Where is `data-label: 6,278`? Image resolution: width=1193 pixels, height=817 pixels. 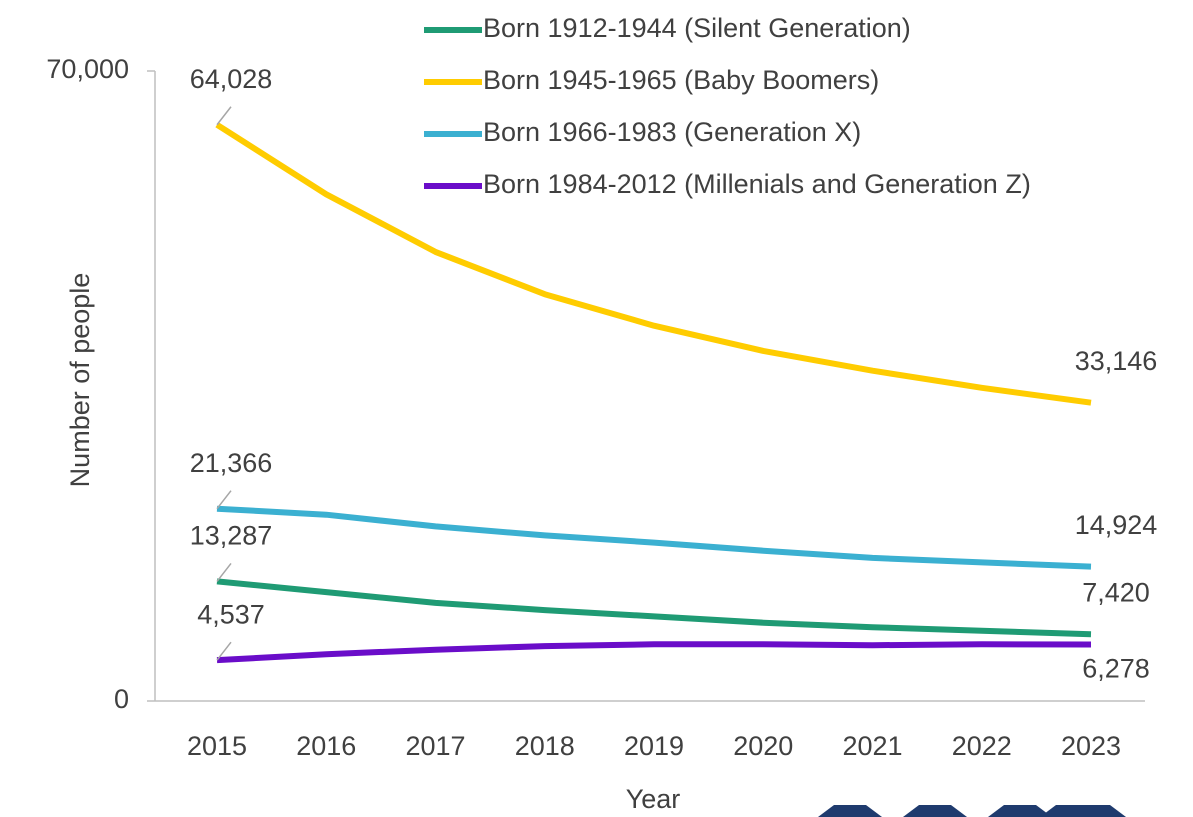
data-label: 6,278 is located at coordinates (1116, 669).